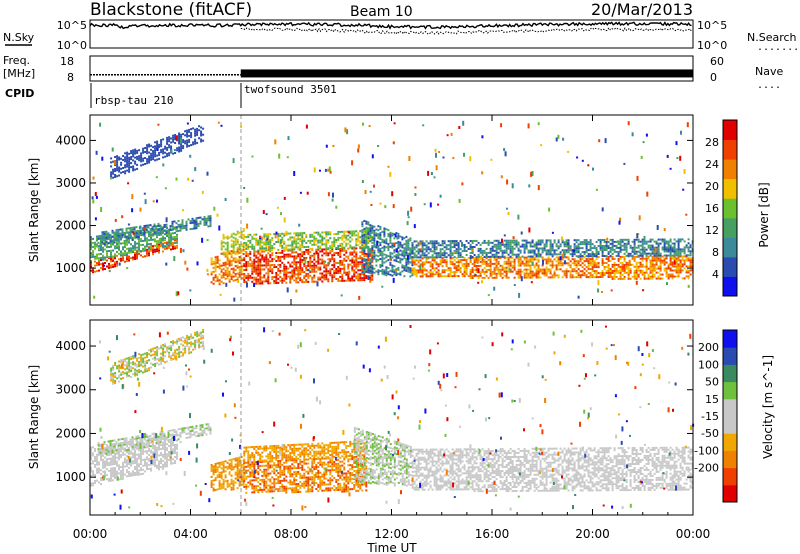  Describe the element at coordinates (712, 142) in the screenshot. I see `power-colorbar-tick: 28` at that location.